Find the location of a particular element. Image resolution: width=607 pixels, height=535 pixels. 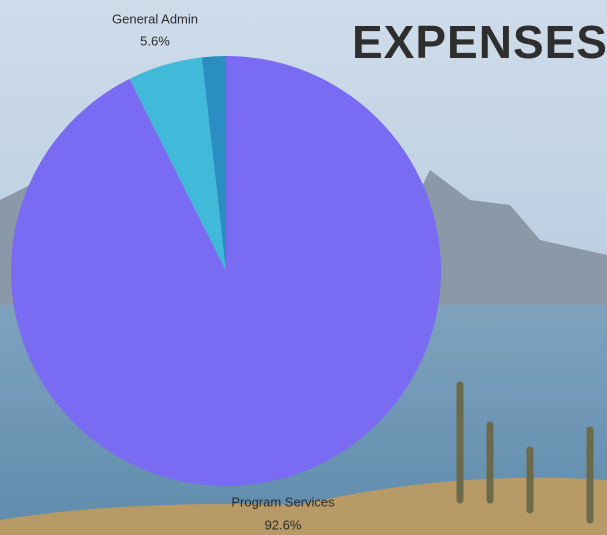

slice-label: Program Services is located at coordinates (283, 501).